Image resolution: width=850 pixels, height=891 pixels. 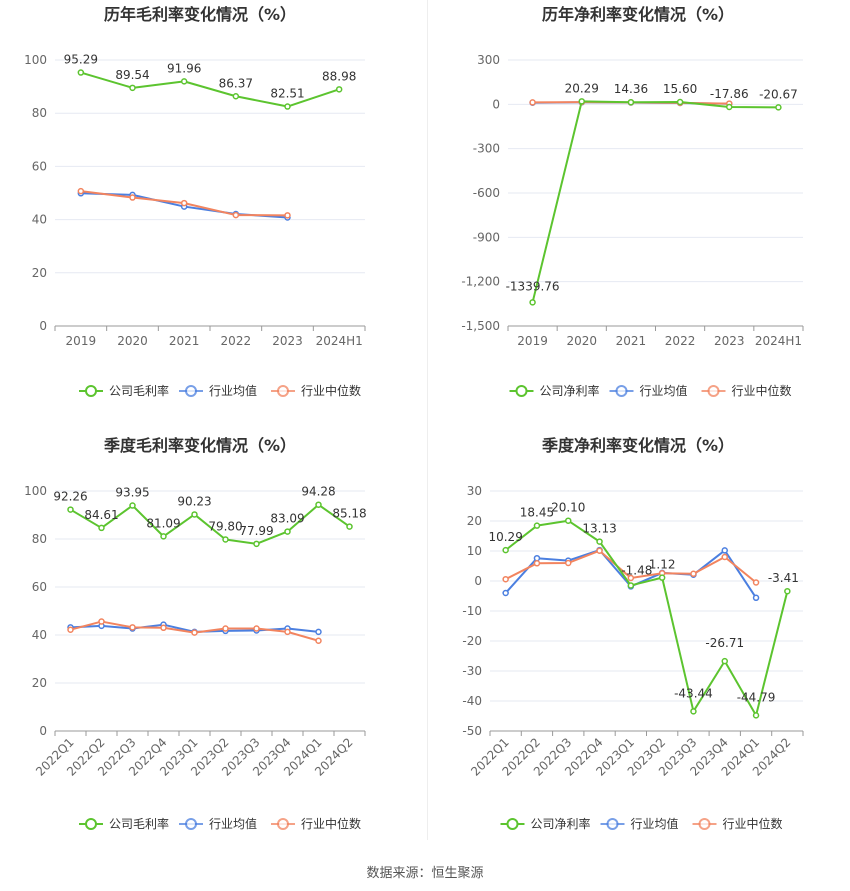 What do you see at coordinates (631, 89) in the screenshot?
I see `data-label: 14.36` at bounding box center [631, 89].